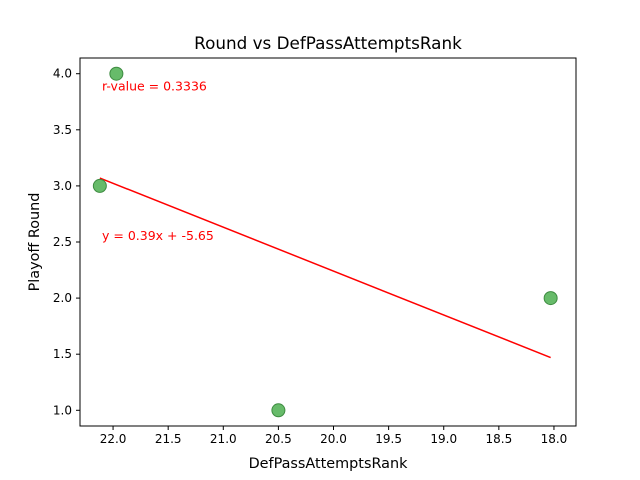 This screenshot has height=480, width=640. What do you see at coordinates (328, 43) in the screenshot?
I see `chart-title: Round vs DefPassAttemptsRank` at bounding box center [328, 43].